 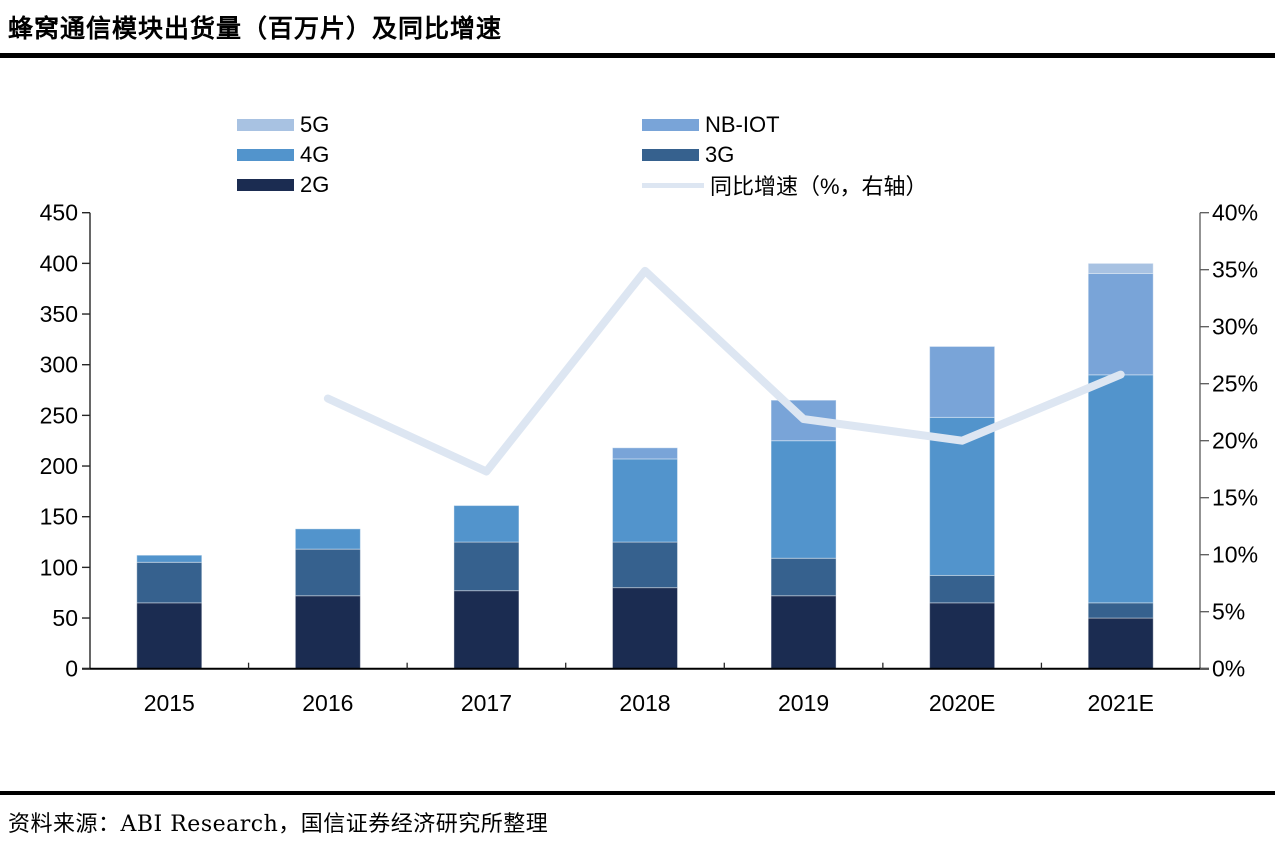 What do you see at coordinates (486, 703) in the screenshot?
I see `x-axis-label: 2017` at bounding box center [486, 703].